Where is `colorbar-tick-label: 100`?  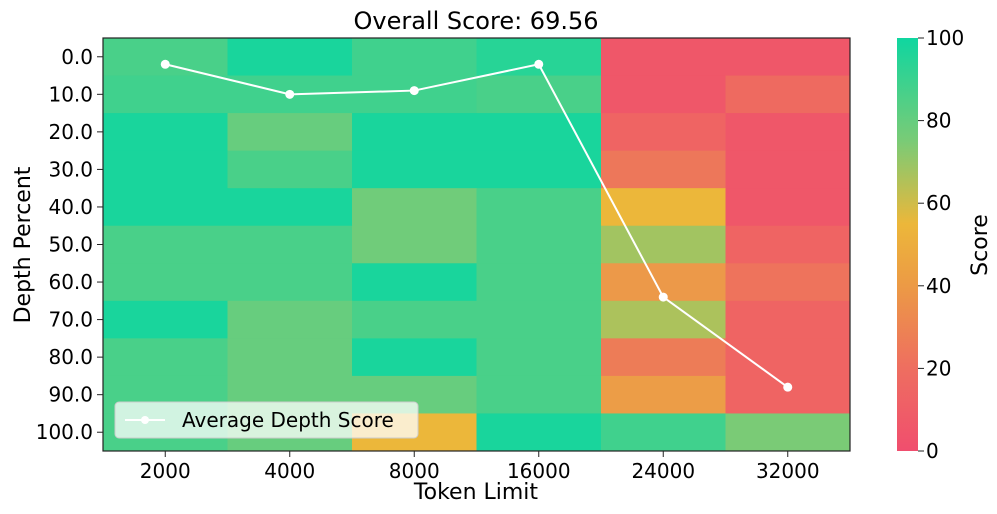
colorbar-tick-label: 100 is located at coordinates (945, 38).